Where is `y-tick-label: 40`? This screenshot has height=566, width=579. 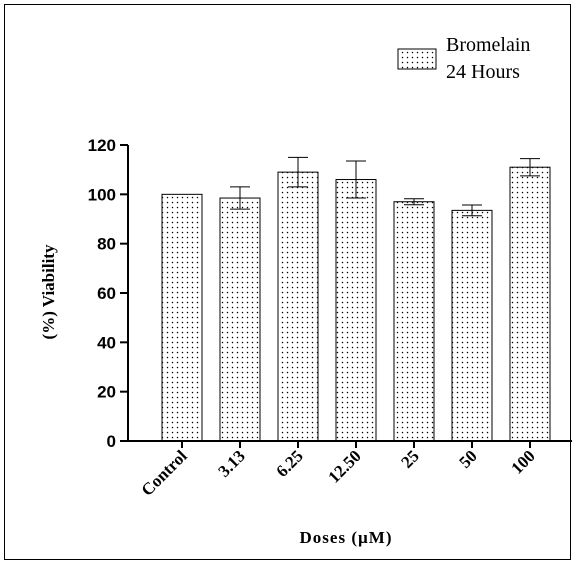 y-tick-label: 40 is located at coordinates (106, 342).